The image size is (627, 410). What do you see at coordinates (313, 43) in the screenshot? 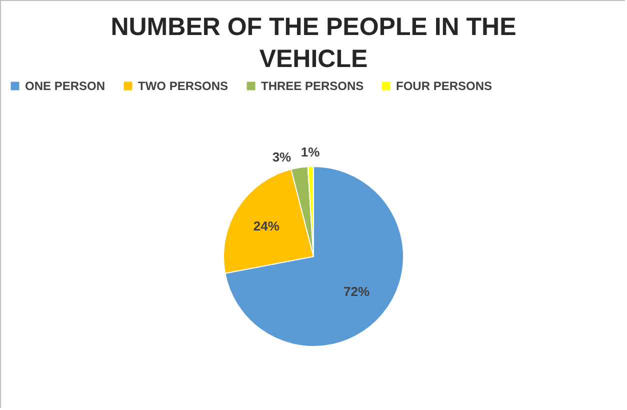
I see `chart-title: NUMBER OF THE PEOPLE IN THE VEHICLE` at bounding box center [313, 43].